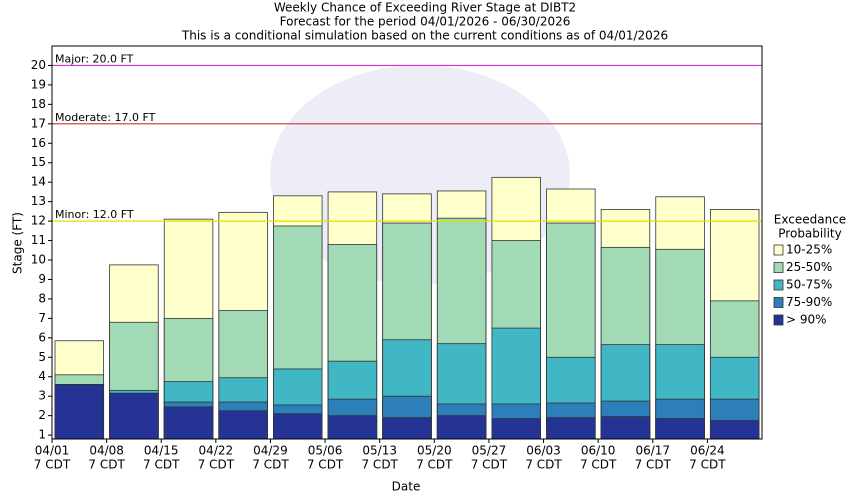 Image resolution: width=850 pixels, height=500 pixels. What do you see at coordinates (216, 451) in the screenshot?
I see `x-tick-label: 04/22` at bounding box center [216, 451].